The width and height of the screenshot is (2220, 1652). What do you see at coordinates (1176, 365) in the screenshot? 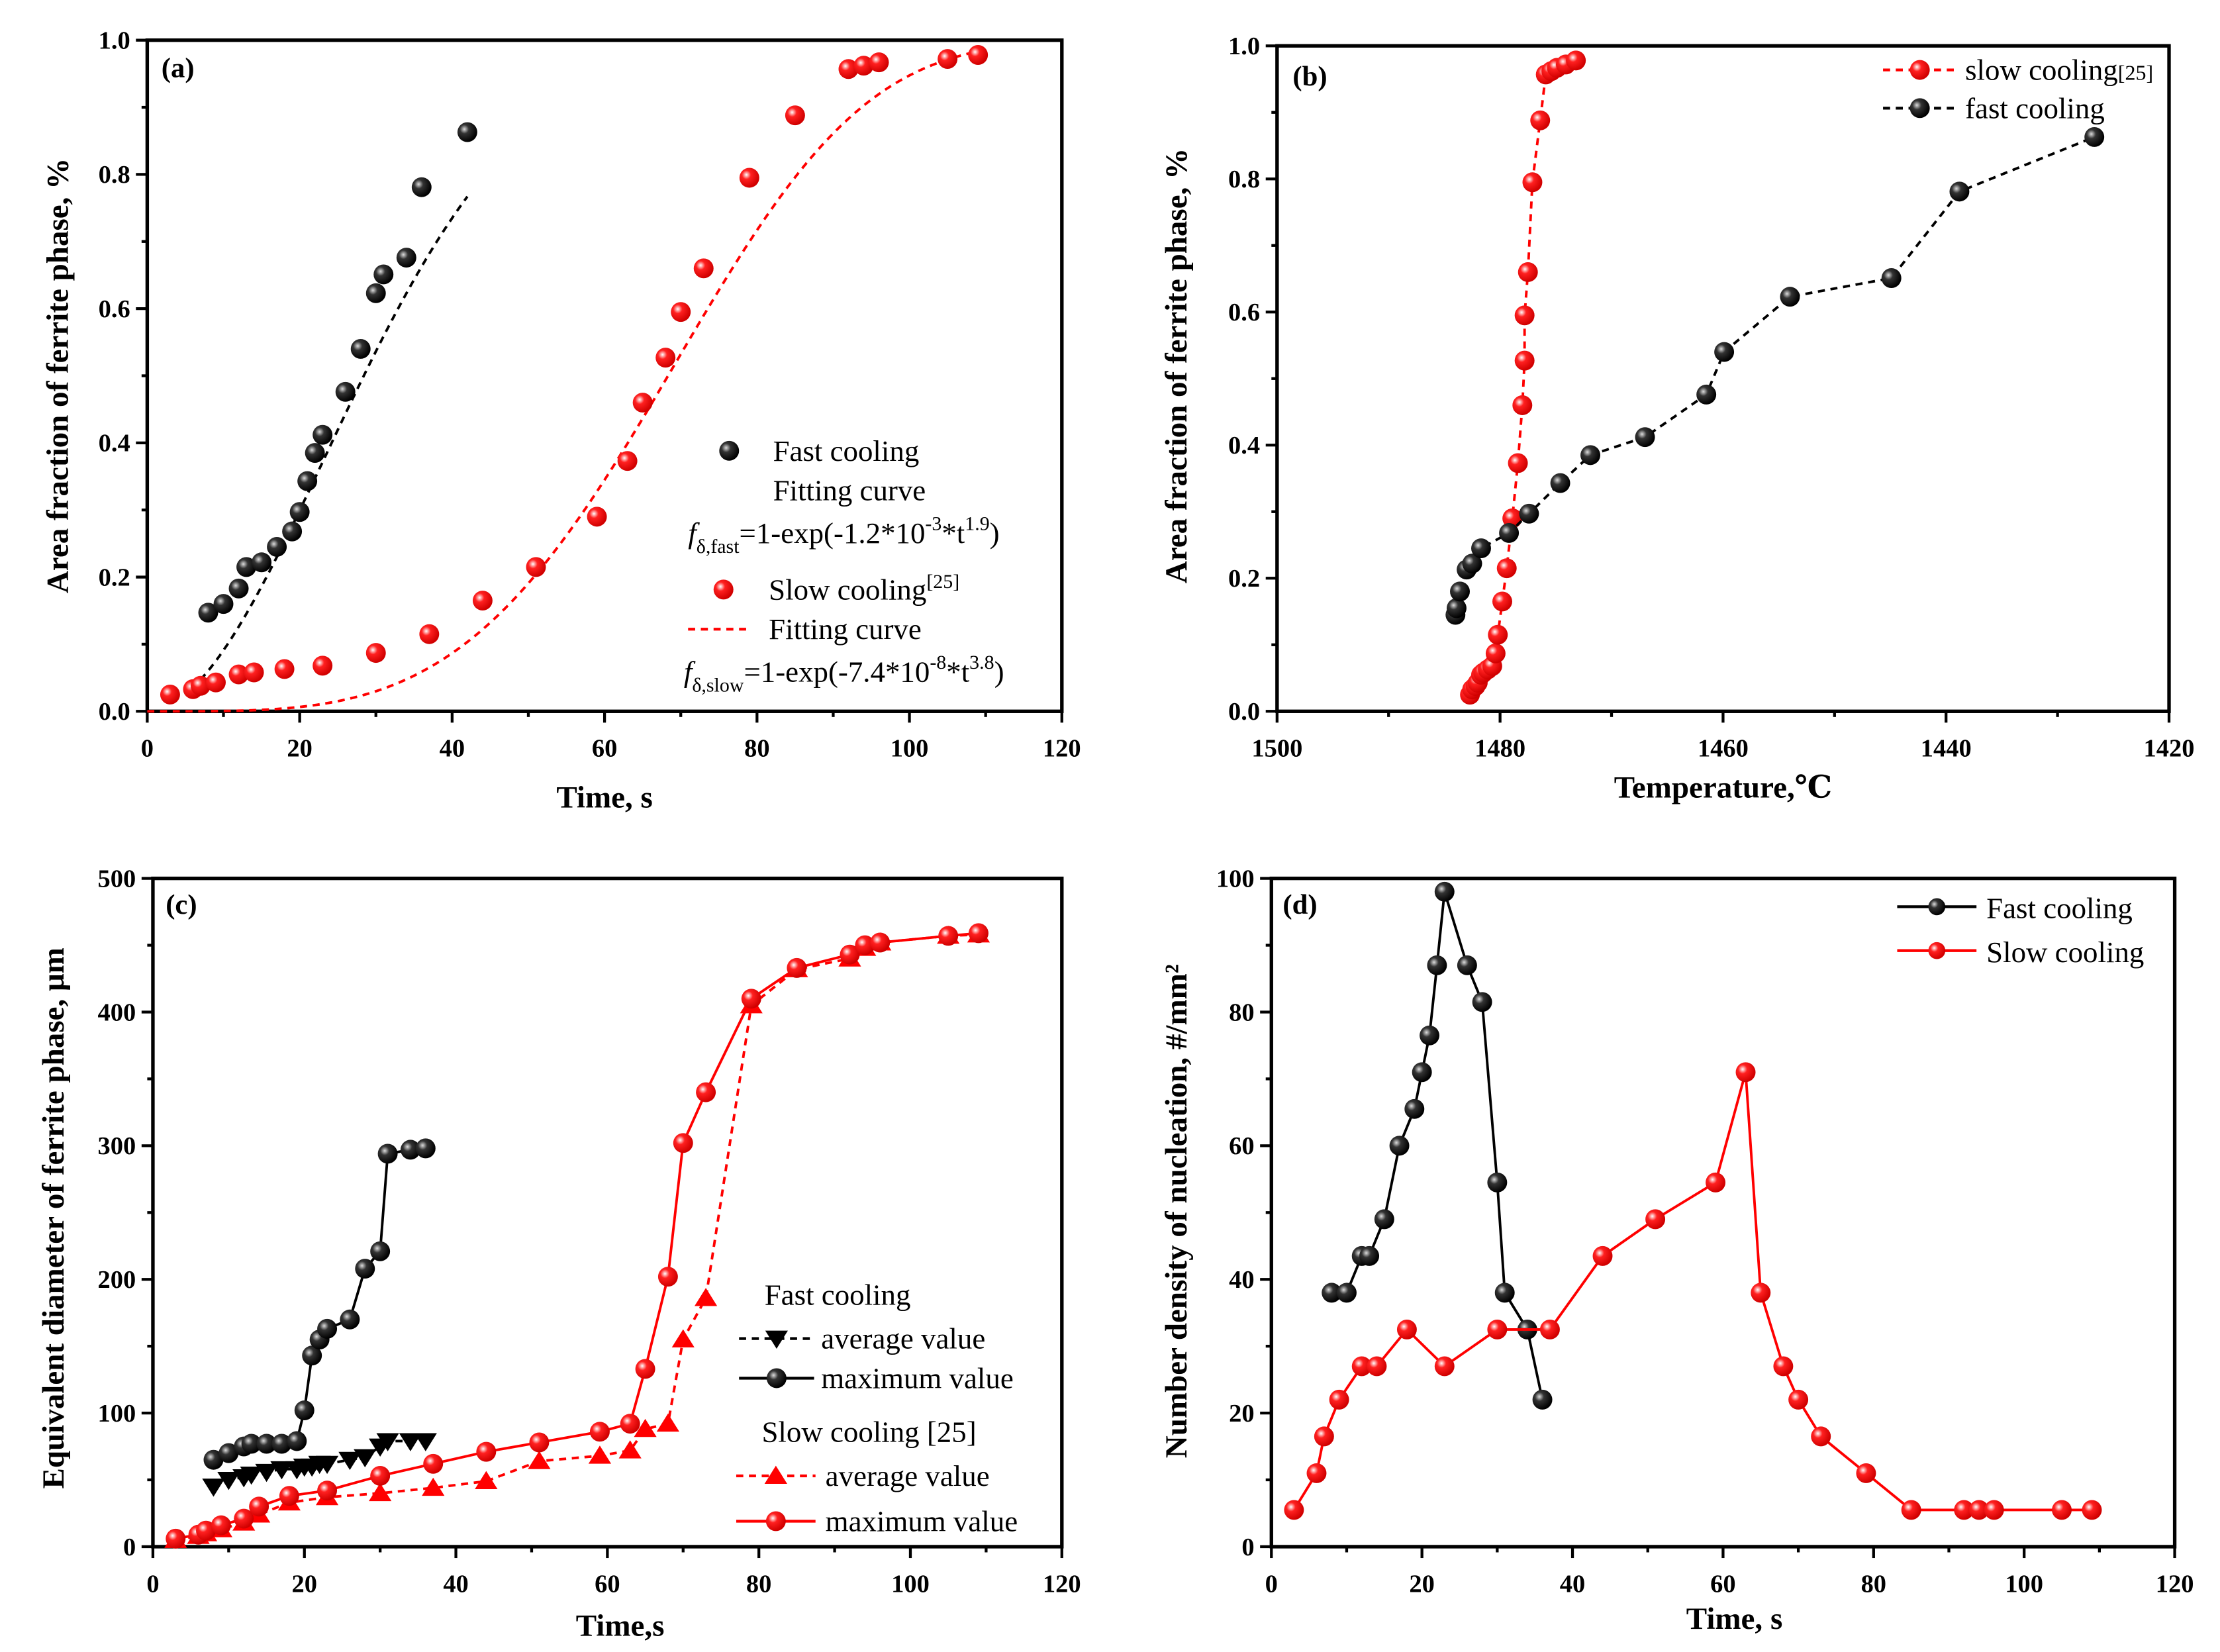
I see `y-axis-label: Area fraction of ferrite phase, %` at bounding box center [1176, 365].